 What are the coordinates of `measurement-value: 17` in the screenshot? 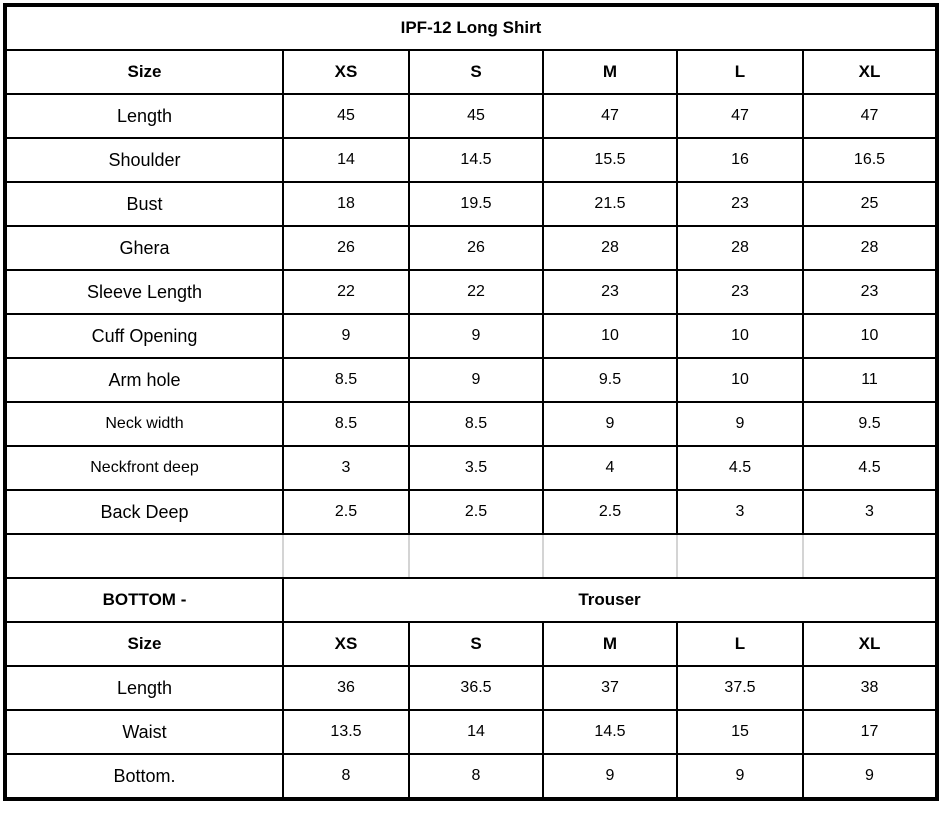 It's located at (870, 732).